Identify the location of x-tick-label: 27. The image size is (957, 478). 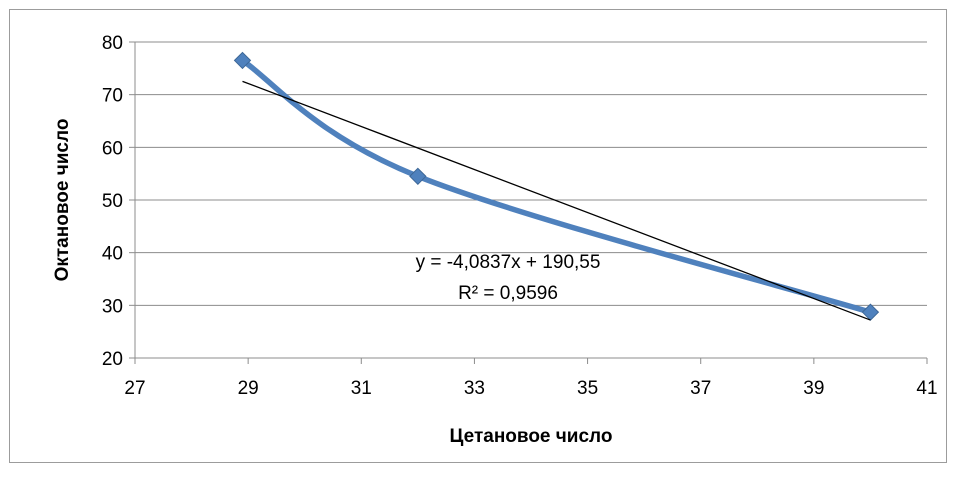
(134, 388).